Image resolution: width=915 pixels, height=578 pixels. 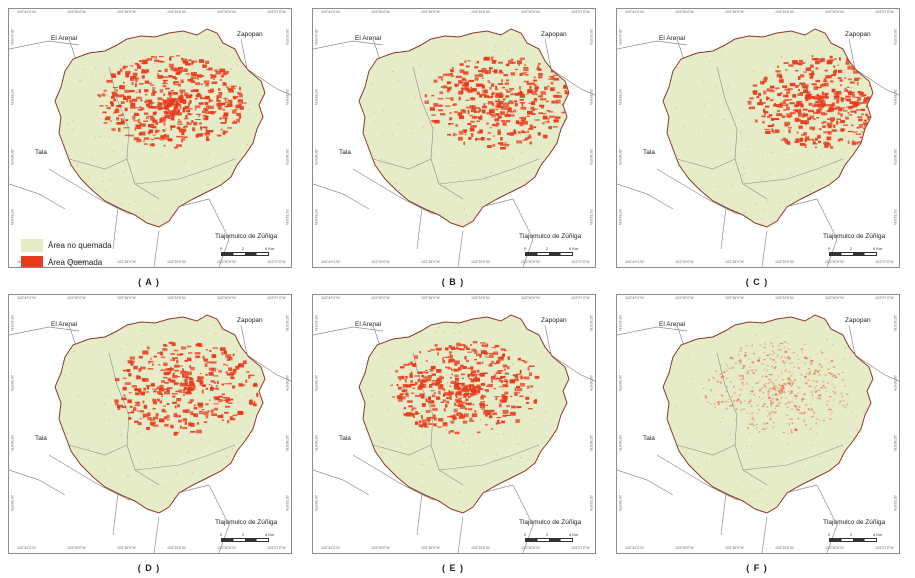 What do you see at coordinates (525, 248) in the screenshot?
I see `scale-tick: 0` at bounding box center [525, 248].